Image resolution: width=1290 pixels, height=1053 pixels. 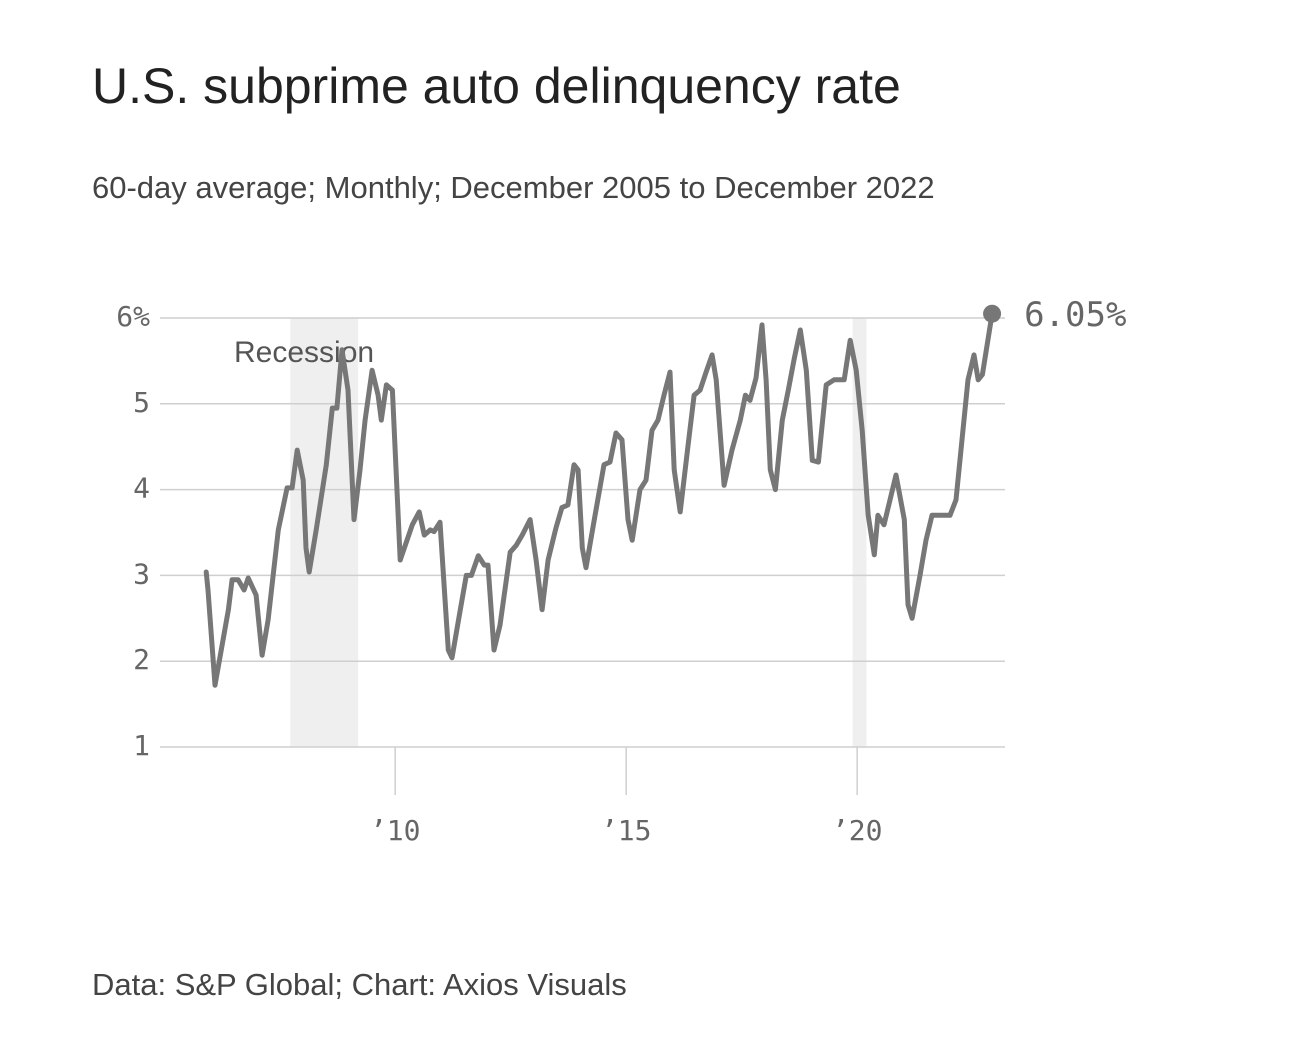 I want to click on y-tick-label: 5, so click(x=141, y=402).